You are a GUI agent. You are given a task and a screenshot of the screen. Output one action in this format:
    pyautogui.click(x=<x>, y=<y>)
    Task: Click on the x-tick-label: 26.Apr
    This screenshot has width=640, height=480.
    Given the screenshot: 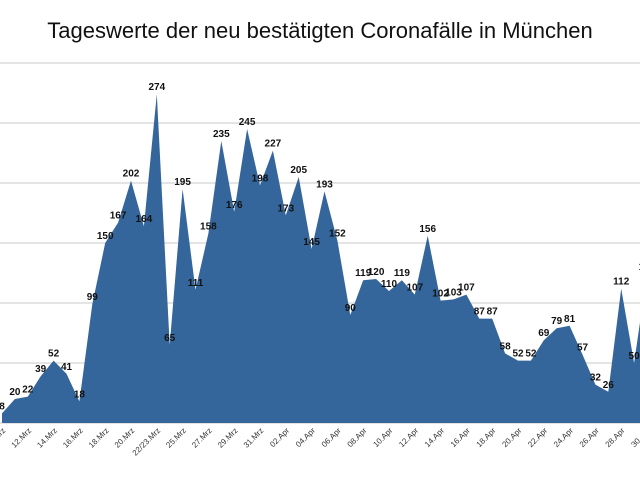 What is the action you would take?
    pyautogui.click(x=589, y=437)
    